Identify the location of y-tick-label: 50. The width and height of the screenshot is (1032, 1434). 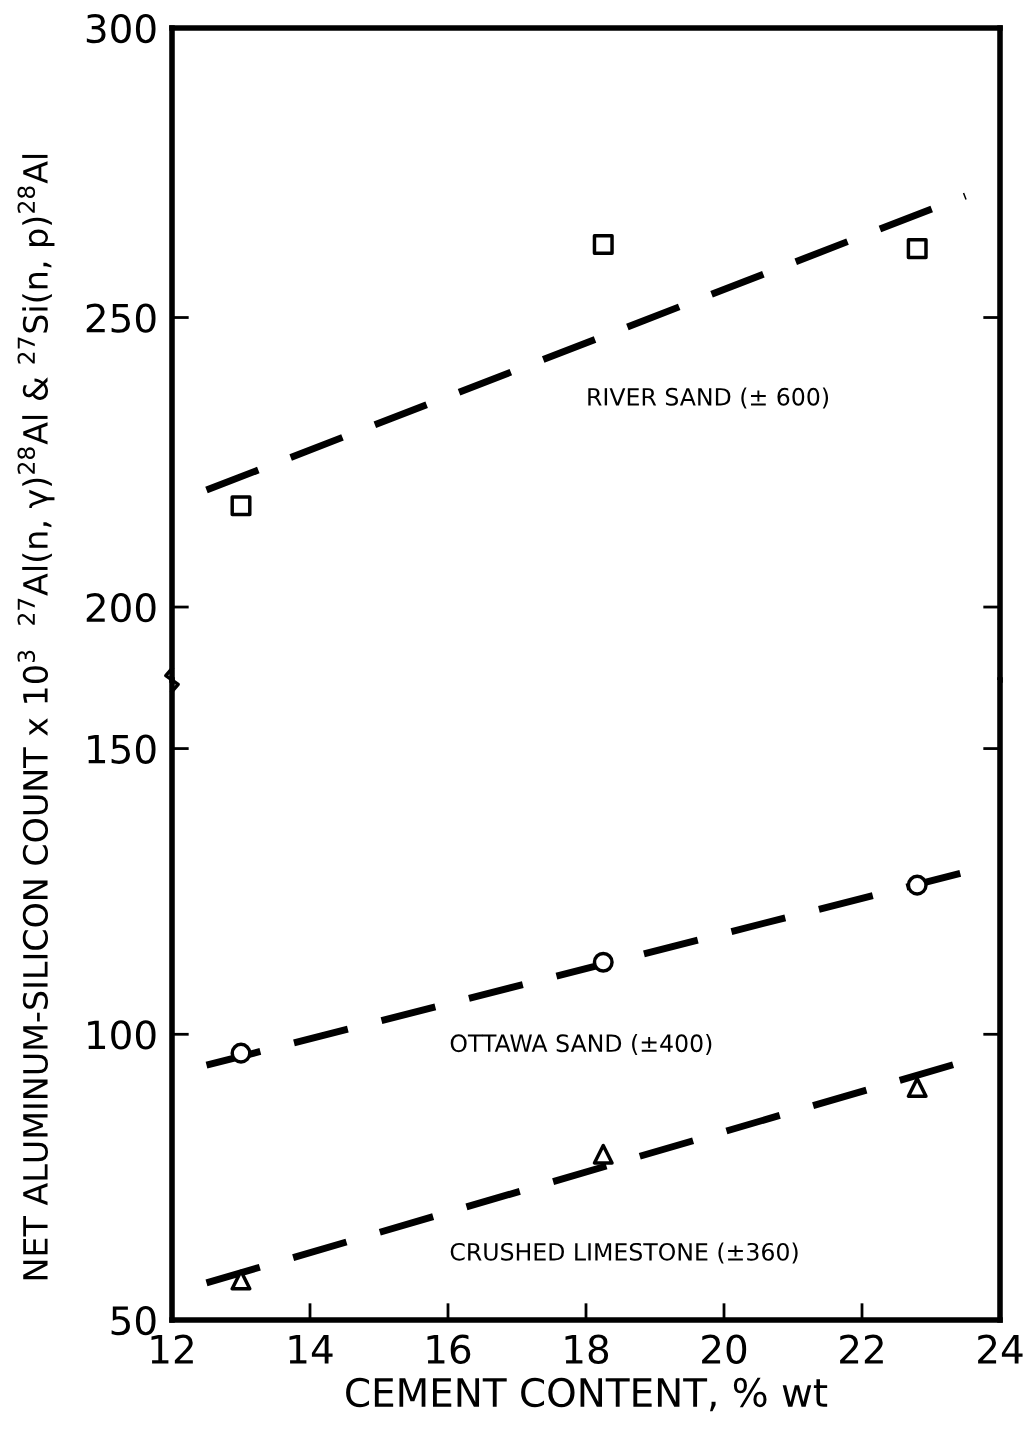
(133, 1320).